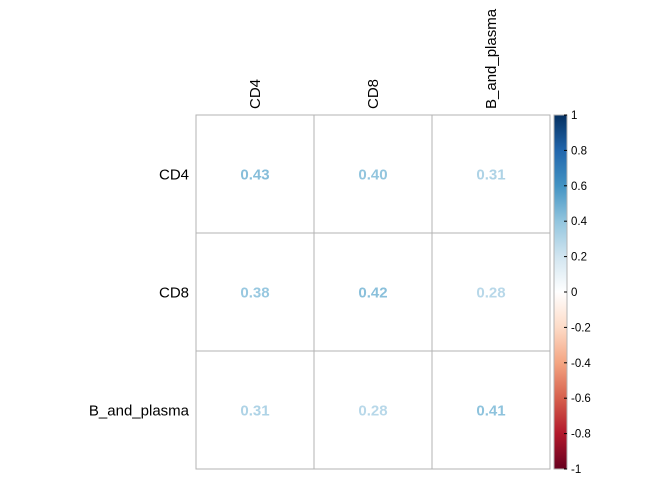  What do you see at coordinates (576, 470) in the screenshot?
I see `colorbar-tick-label: -1` at bounding box center [576, 470].